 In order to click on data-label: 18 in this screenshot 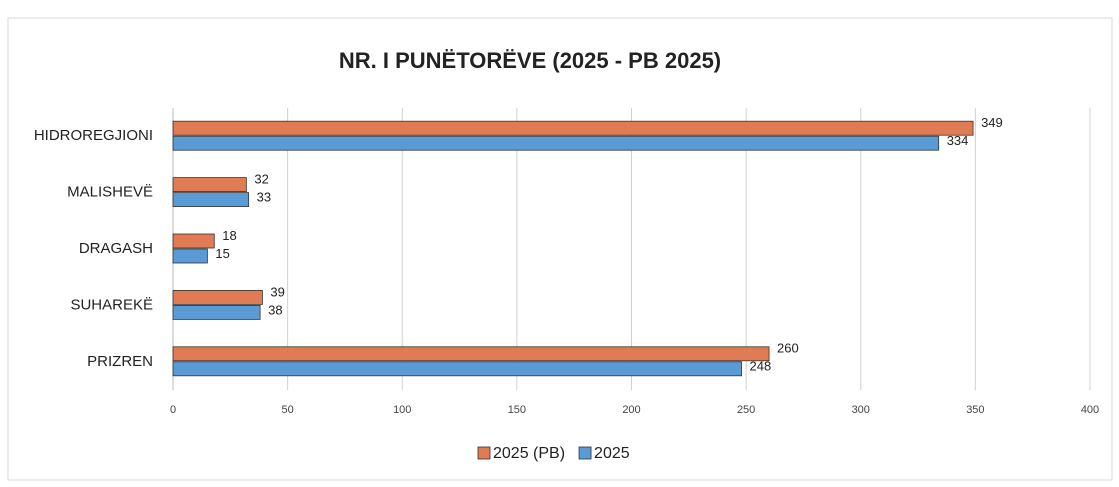, I will do `click(229, 235)`.